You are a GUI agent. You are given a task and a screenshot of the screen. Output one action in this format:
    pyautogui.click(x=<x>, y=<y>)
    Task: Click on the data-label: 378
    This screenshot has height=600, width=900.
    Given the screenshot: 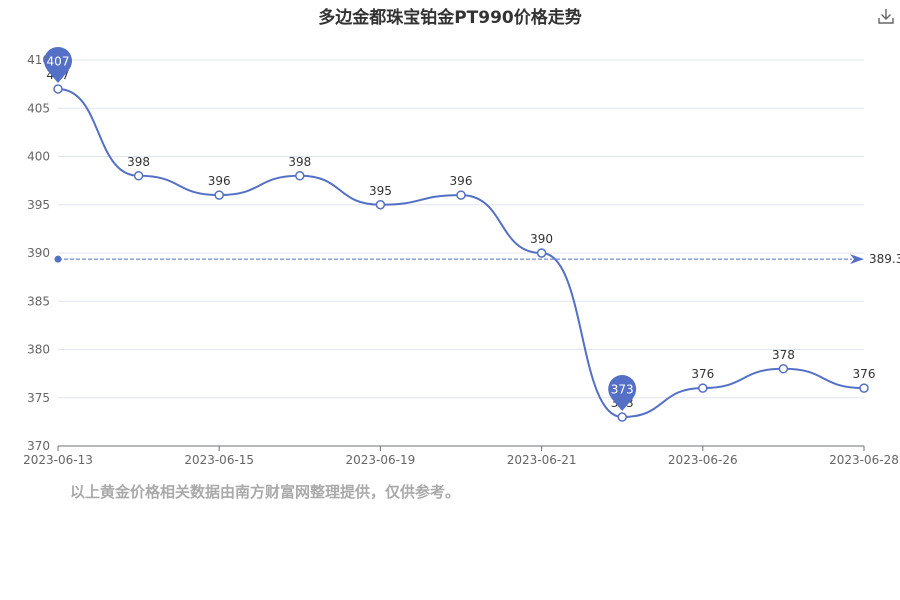 What is the action you would take?
    pyautogui.click(x=783, y=355)
    